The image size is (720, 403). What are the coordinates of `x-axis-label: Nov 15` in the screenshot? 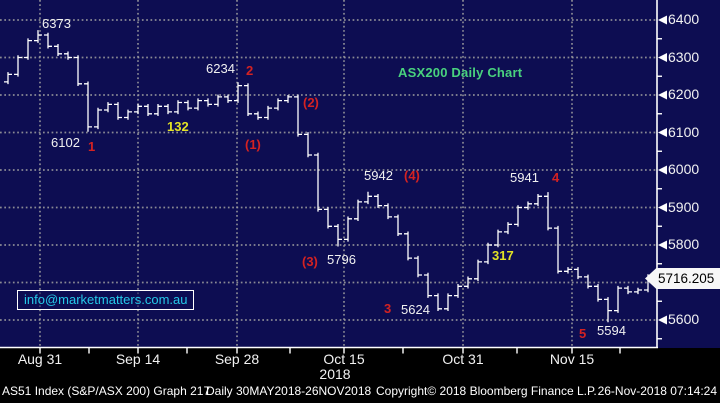 It's located at (572, 359).